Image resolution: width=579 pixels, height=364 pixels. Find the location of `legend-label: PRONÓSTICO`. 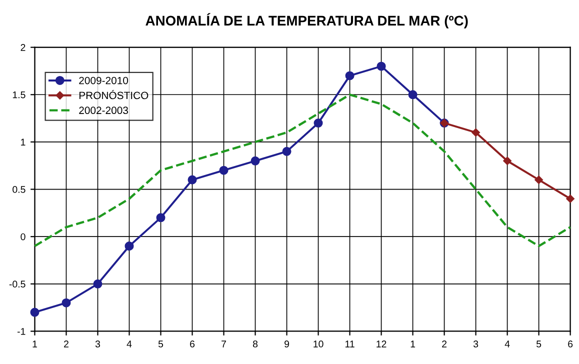

legend-label: PRONÓSTICO is located at coordinates (113, 95).